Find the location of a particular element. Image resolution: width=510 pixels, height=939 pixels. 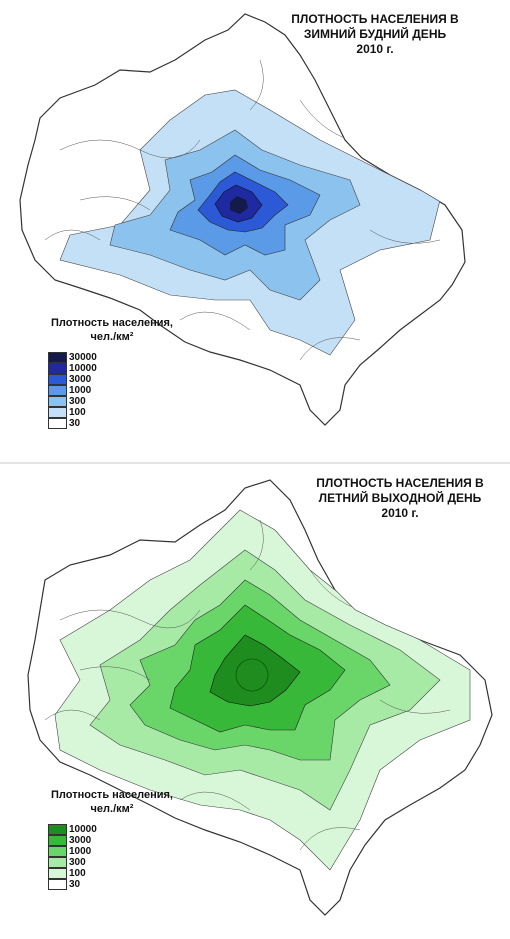

summer-title-line-3: 2010 г. is located at coordinates (400, 513).